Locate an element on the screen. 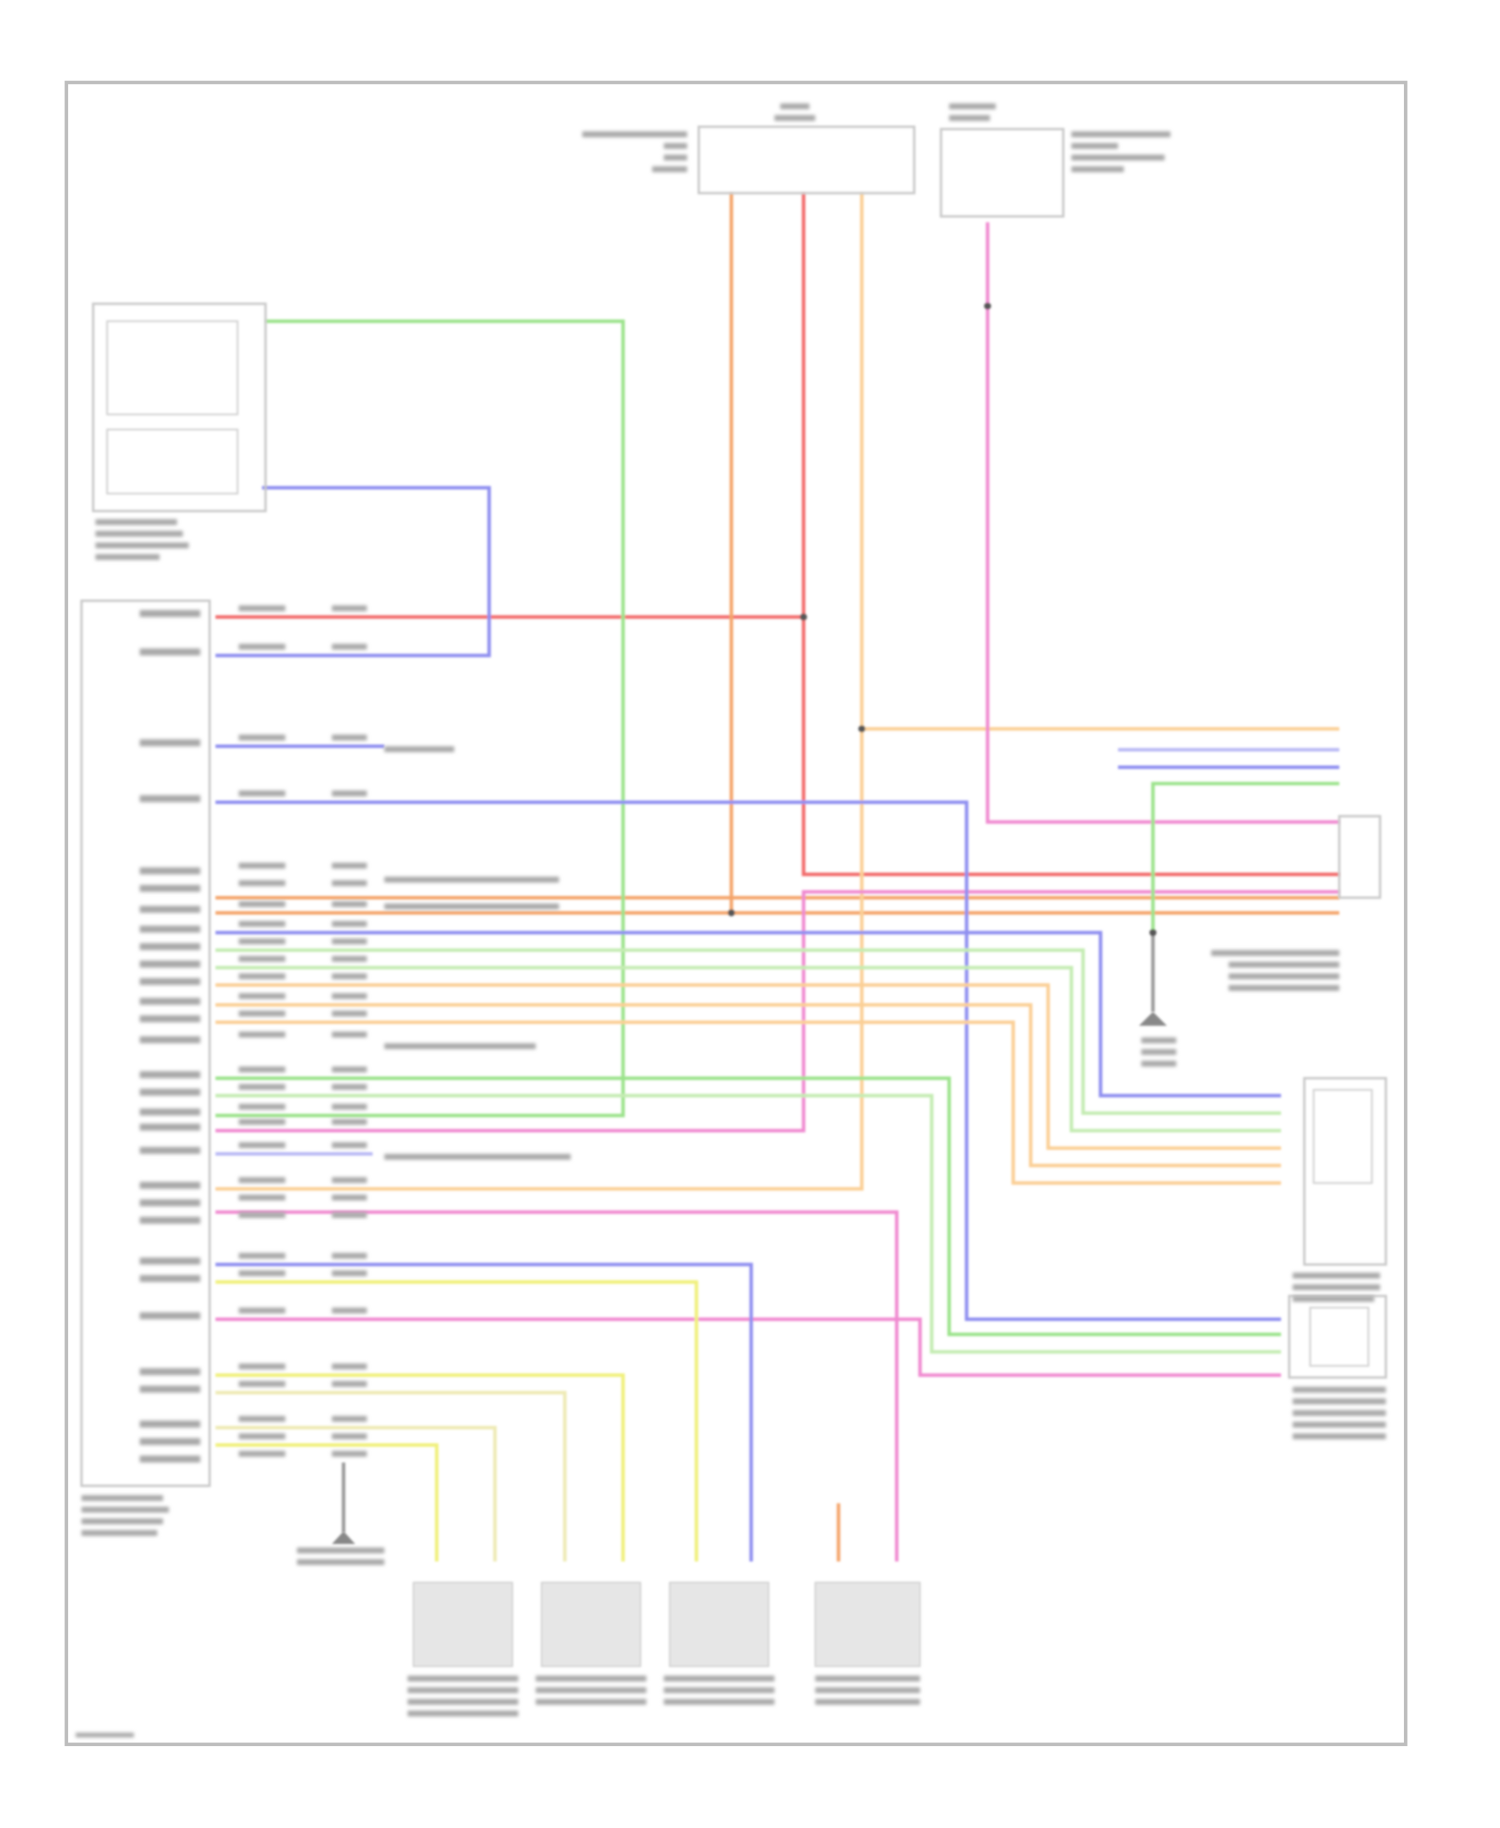 This screenshot has height=1828, width=1500. switch-inner-top is located at coordinates (172, 368).